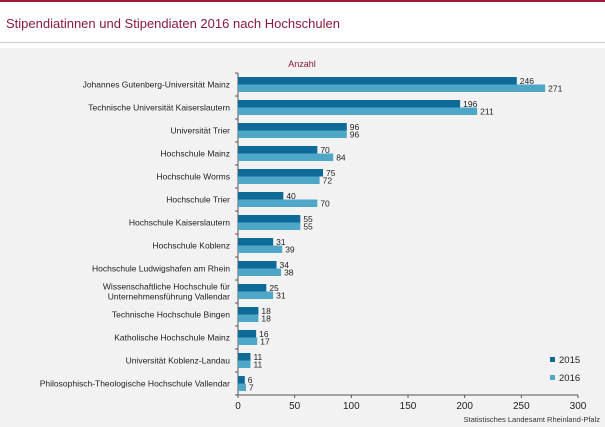 The height and width of the screenshot is (427, 605). Describe the element at coordinates (355, 127) in the screenshot. I see `data-label-2015: 96` at that location.